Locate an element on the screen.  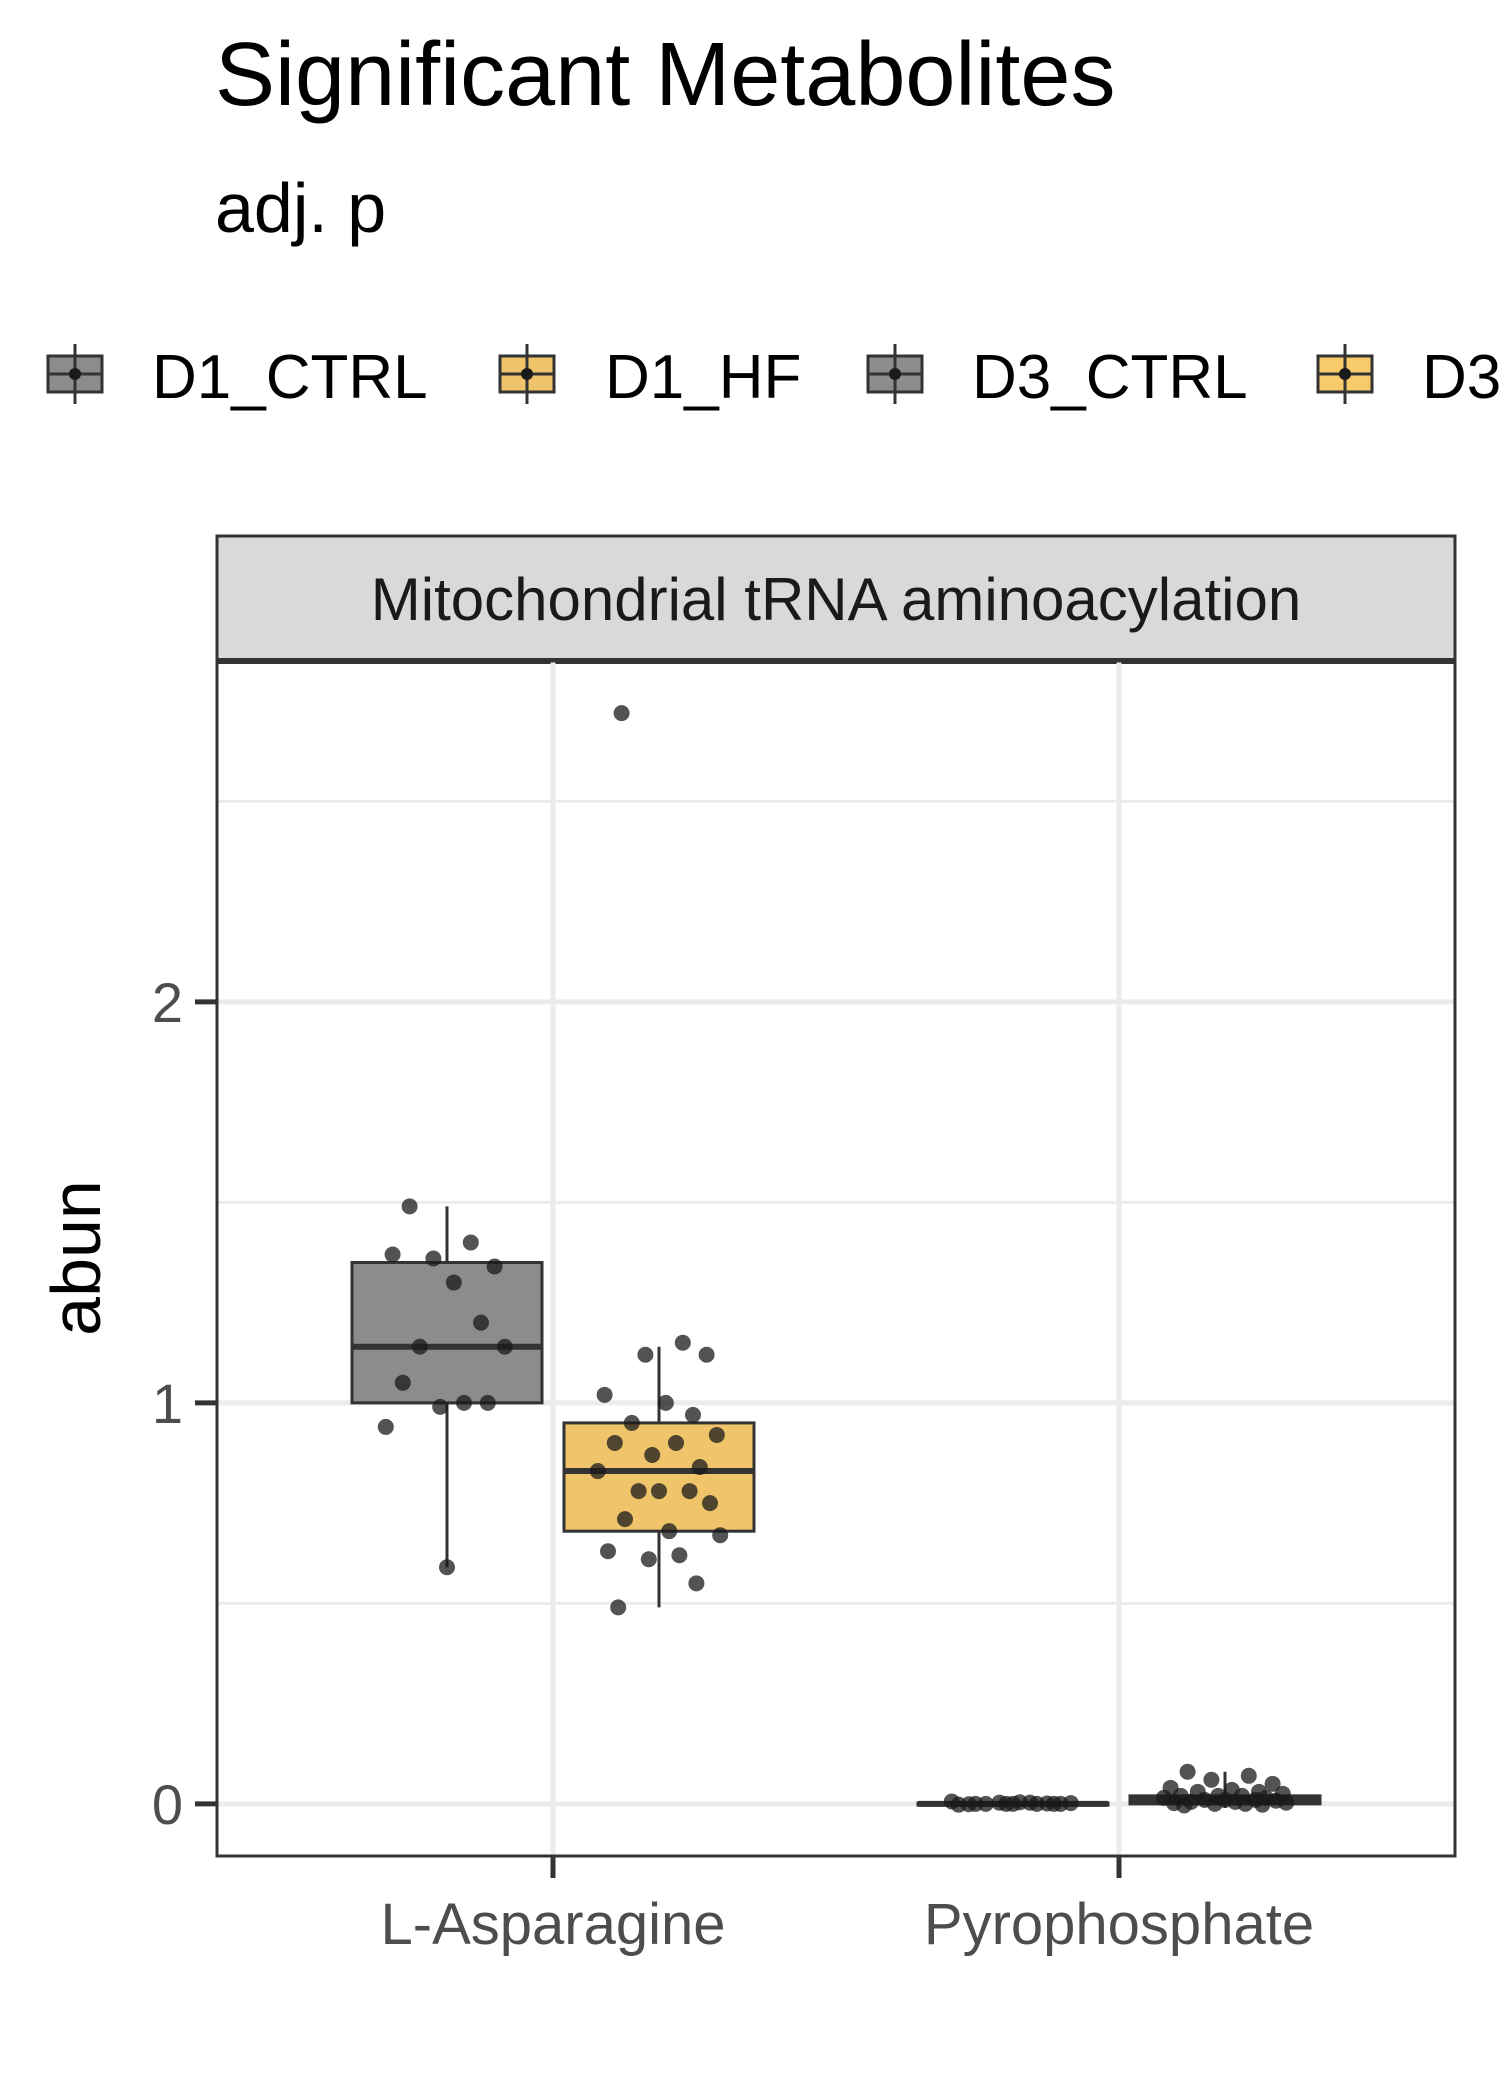
chart-subtitle: adj. p is located at coordinates (300, 208).